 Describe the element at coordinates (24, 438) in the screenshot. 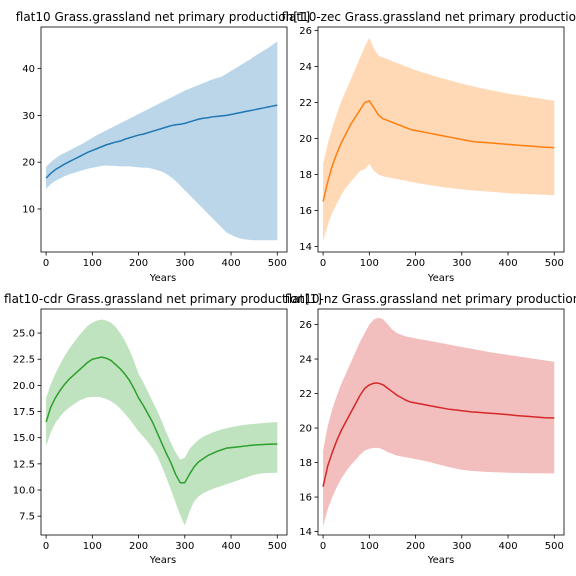

I see `y-tick-label: 15.0` at that location.